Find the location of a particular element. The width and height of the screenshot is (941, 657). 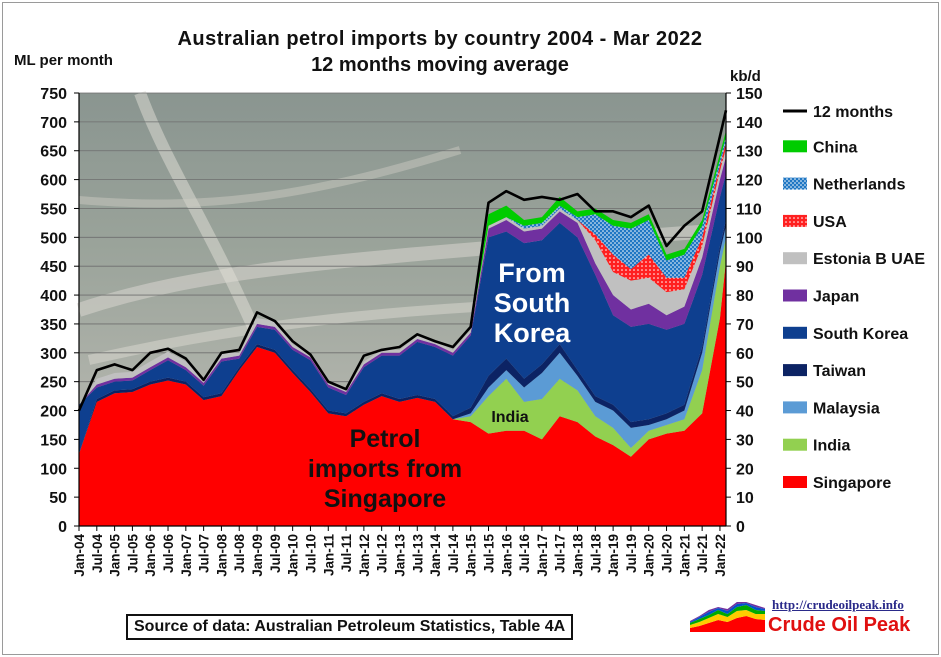

legend-label-estonia-b-uae: Estonia B UAE is located at coordinates (869, 259).